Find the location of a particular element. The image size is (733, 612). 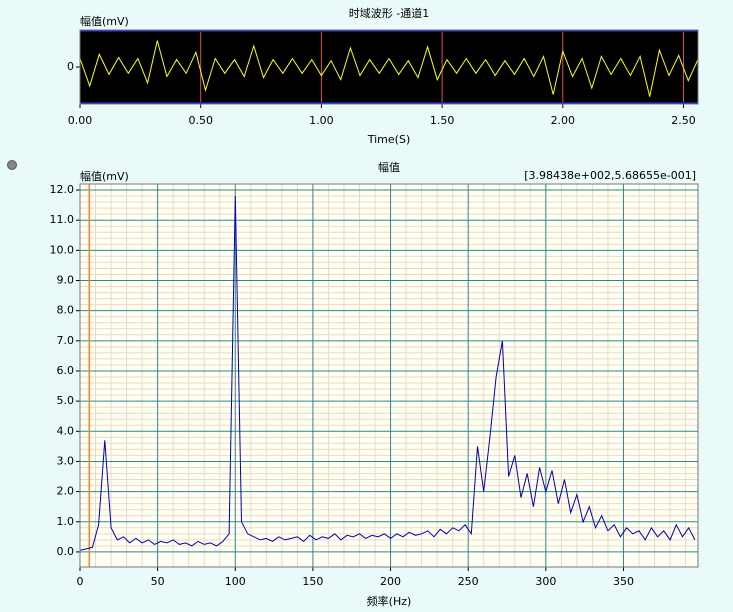

y-tick-label: 2.0 is located at coordinates (66, 491).